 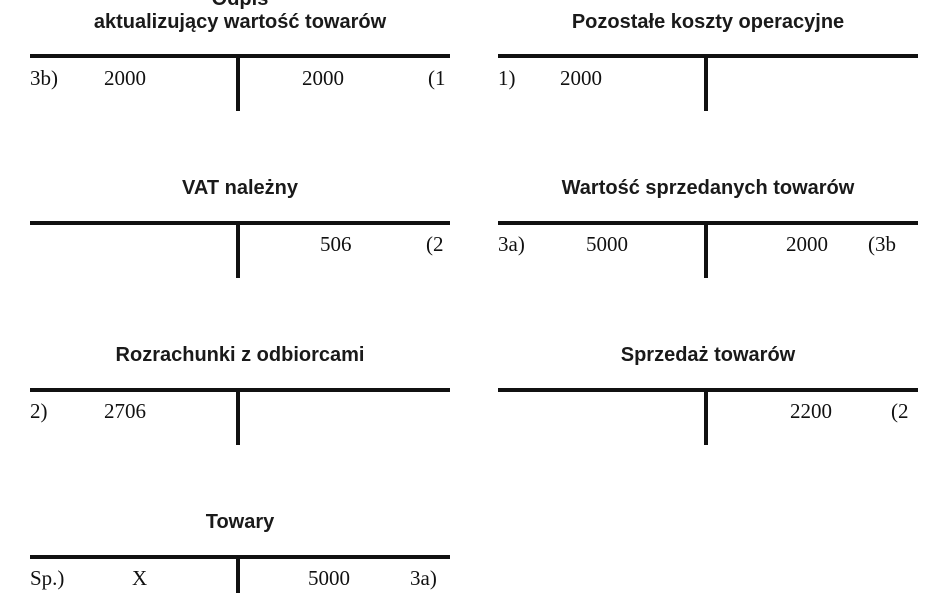 What do you see at coordinates (240, 355) in the screenshot?
I see `account-title: Rozrachunki z odbiorcami` at bounding box center [240, 355].